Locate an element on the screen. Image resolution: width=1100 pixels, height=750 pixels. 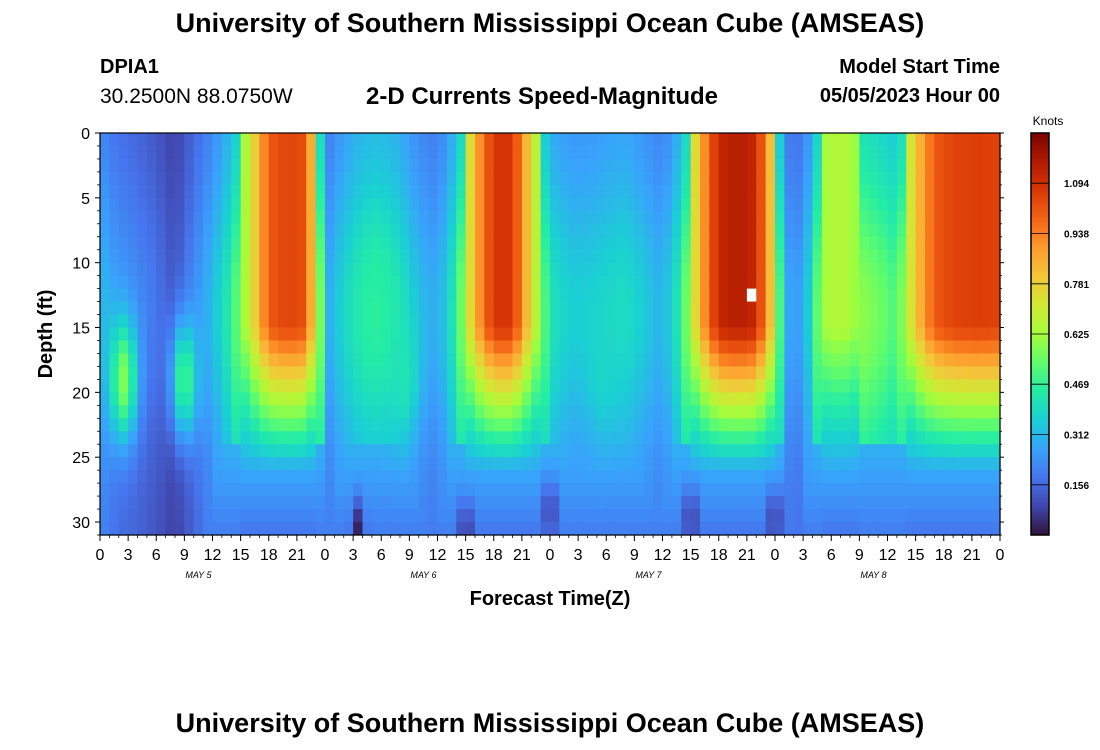
colorbar-tick-label: 0.469 is located at coordinates (1076, 385).